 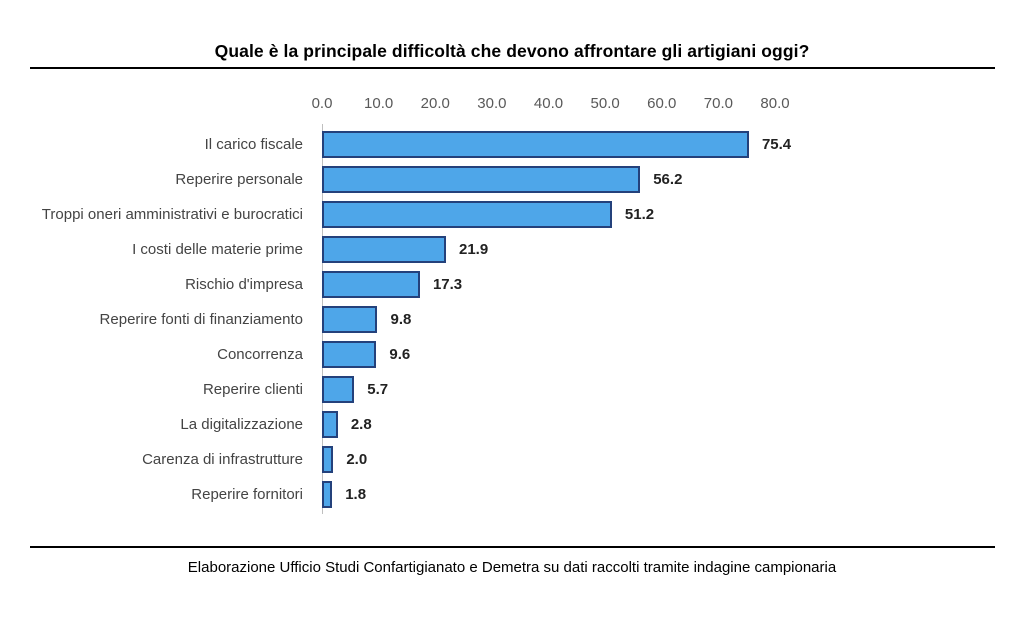 I want to click on value-label: 2.8, so click(x=361, y=424).